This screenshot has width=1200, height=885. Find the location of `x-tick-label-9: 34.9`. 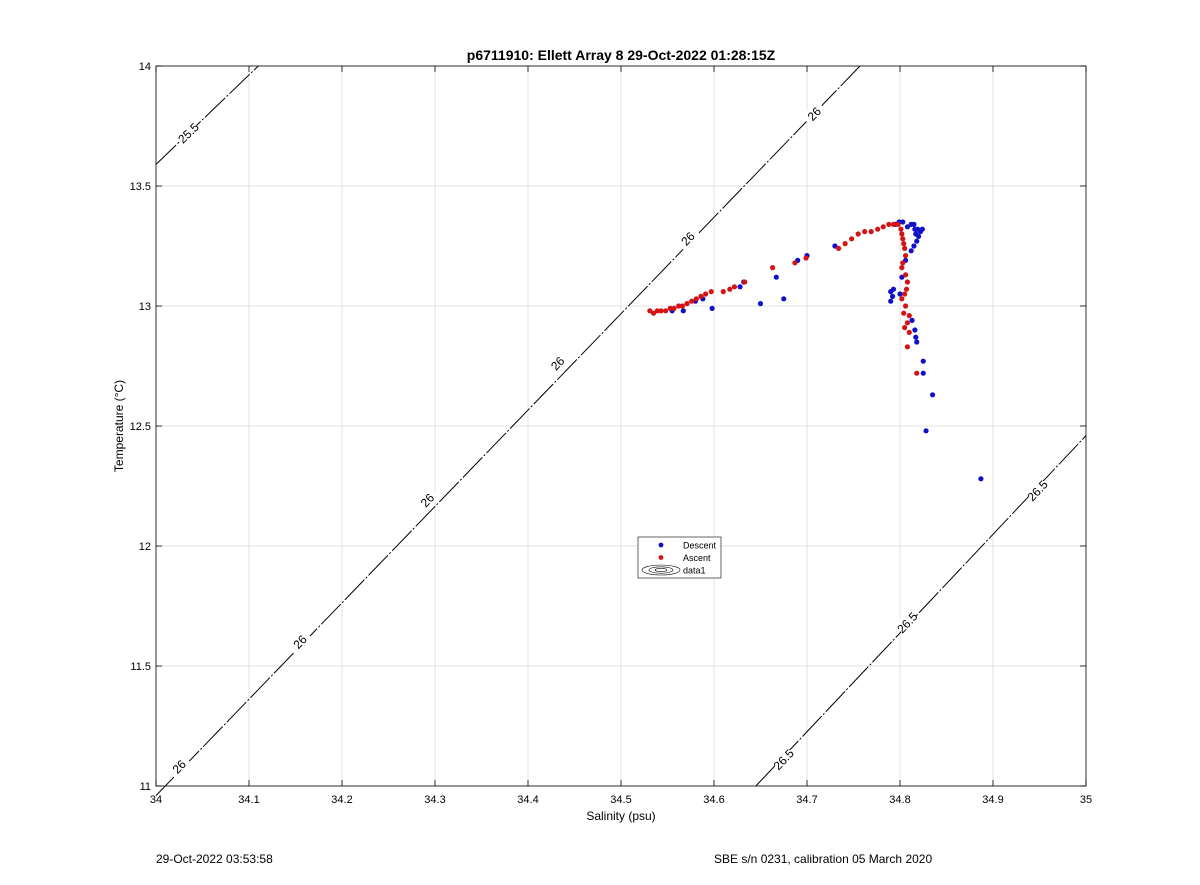

x-tick-label-9: 34.9 is located at coordinates (992, 800).